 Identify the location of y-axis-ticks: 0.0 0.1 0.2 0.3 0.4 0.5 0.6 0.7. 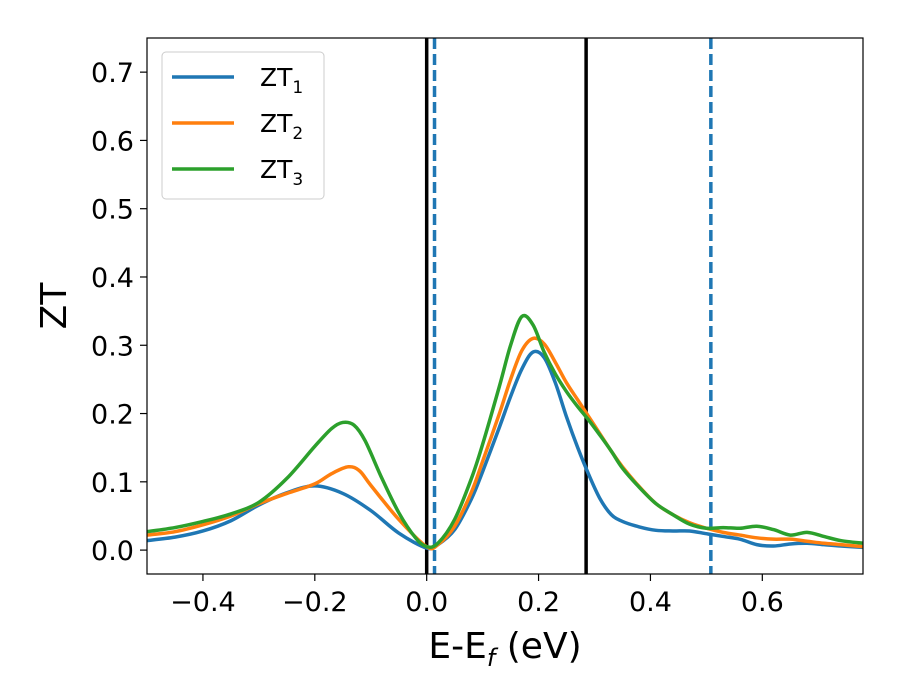
(119, 312).